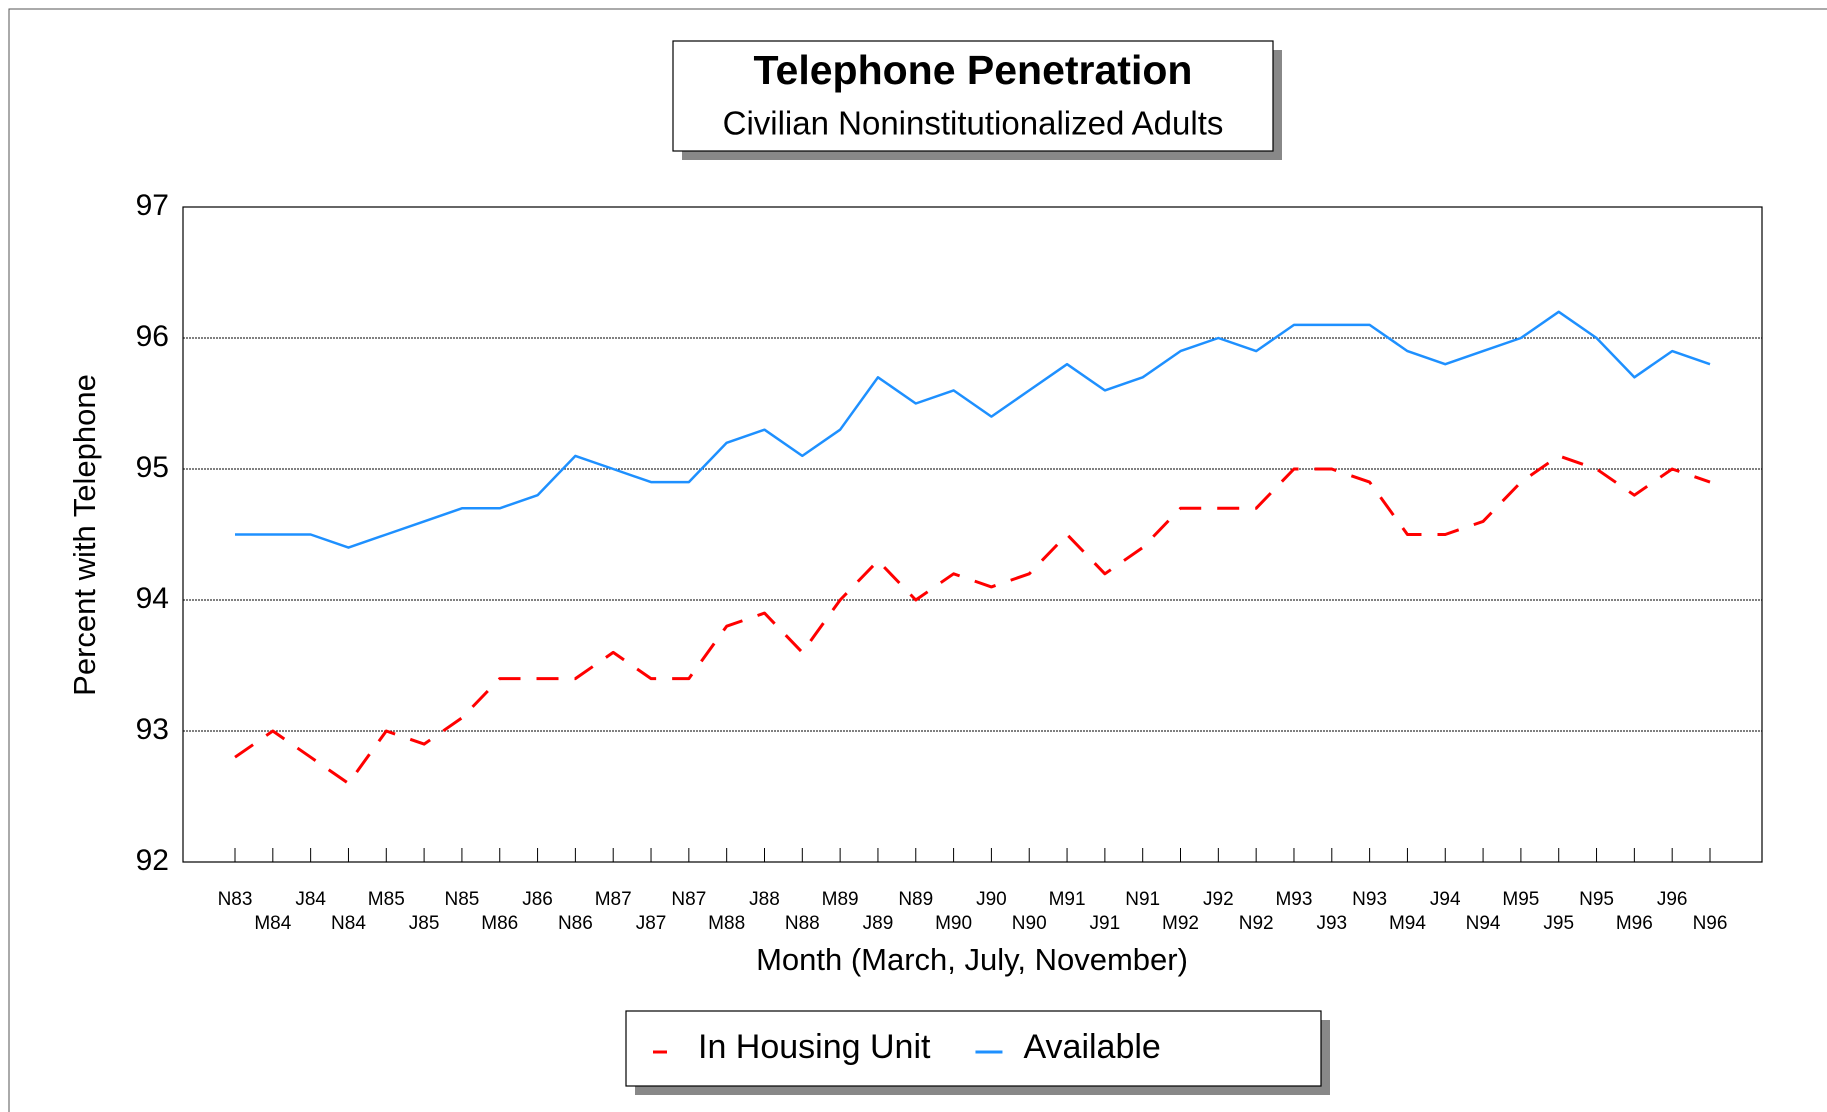 The image size is (1827, 1112). What do you see at coordinates (1293, 899) in the screenshot?
I see `x-tick-label: M93` at bounding box center [1293, 899].